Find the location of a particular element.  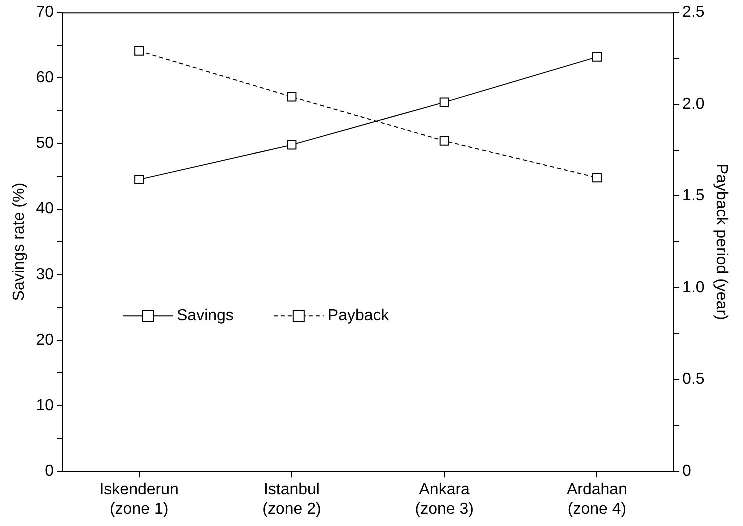

y-tick-label: 20 is located at coordinates (45, 340).